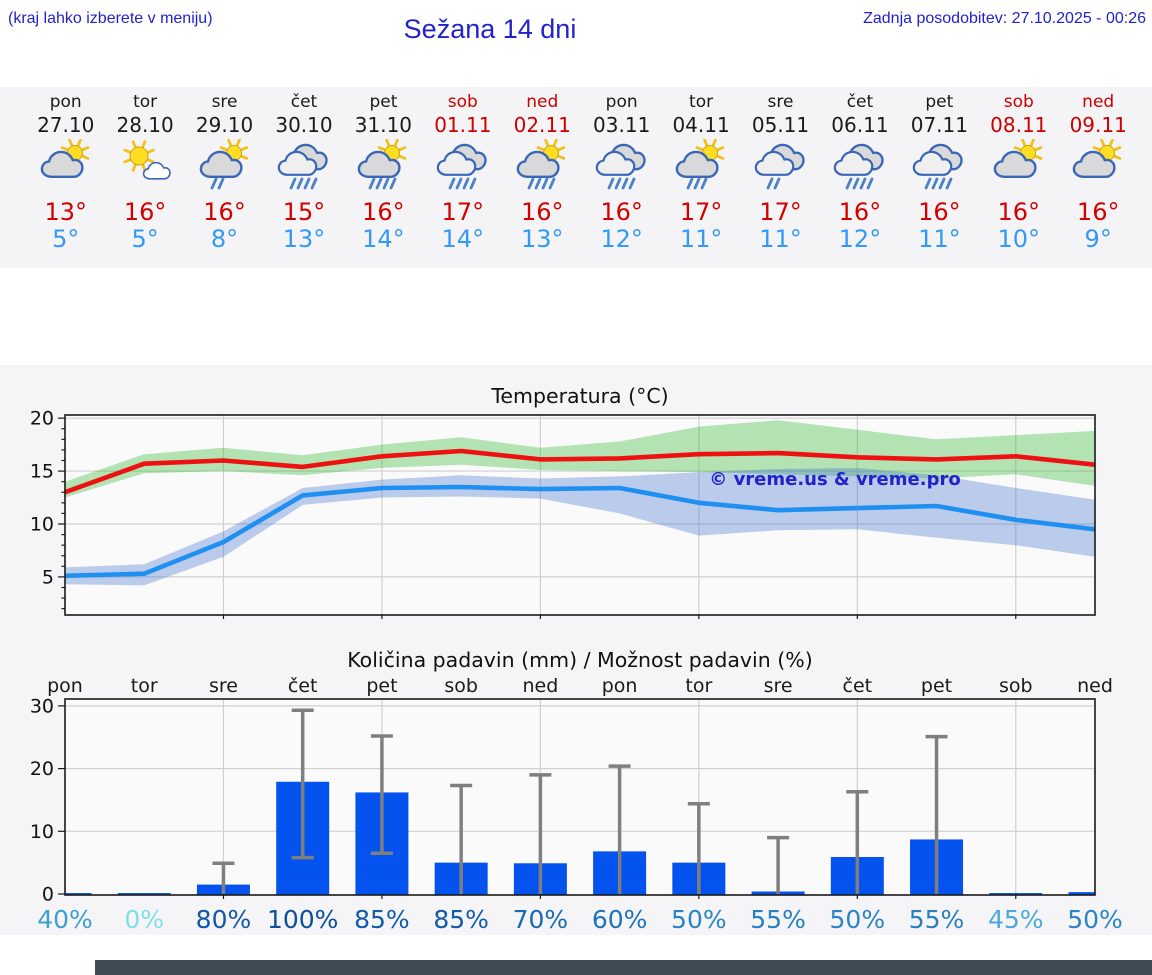 This screenshot has width=1152, height=975. What do you see at coordinates (580, 531) in the screenshot?
I see `min-temp-line` at bounding box center [580, 531].